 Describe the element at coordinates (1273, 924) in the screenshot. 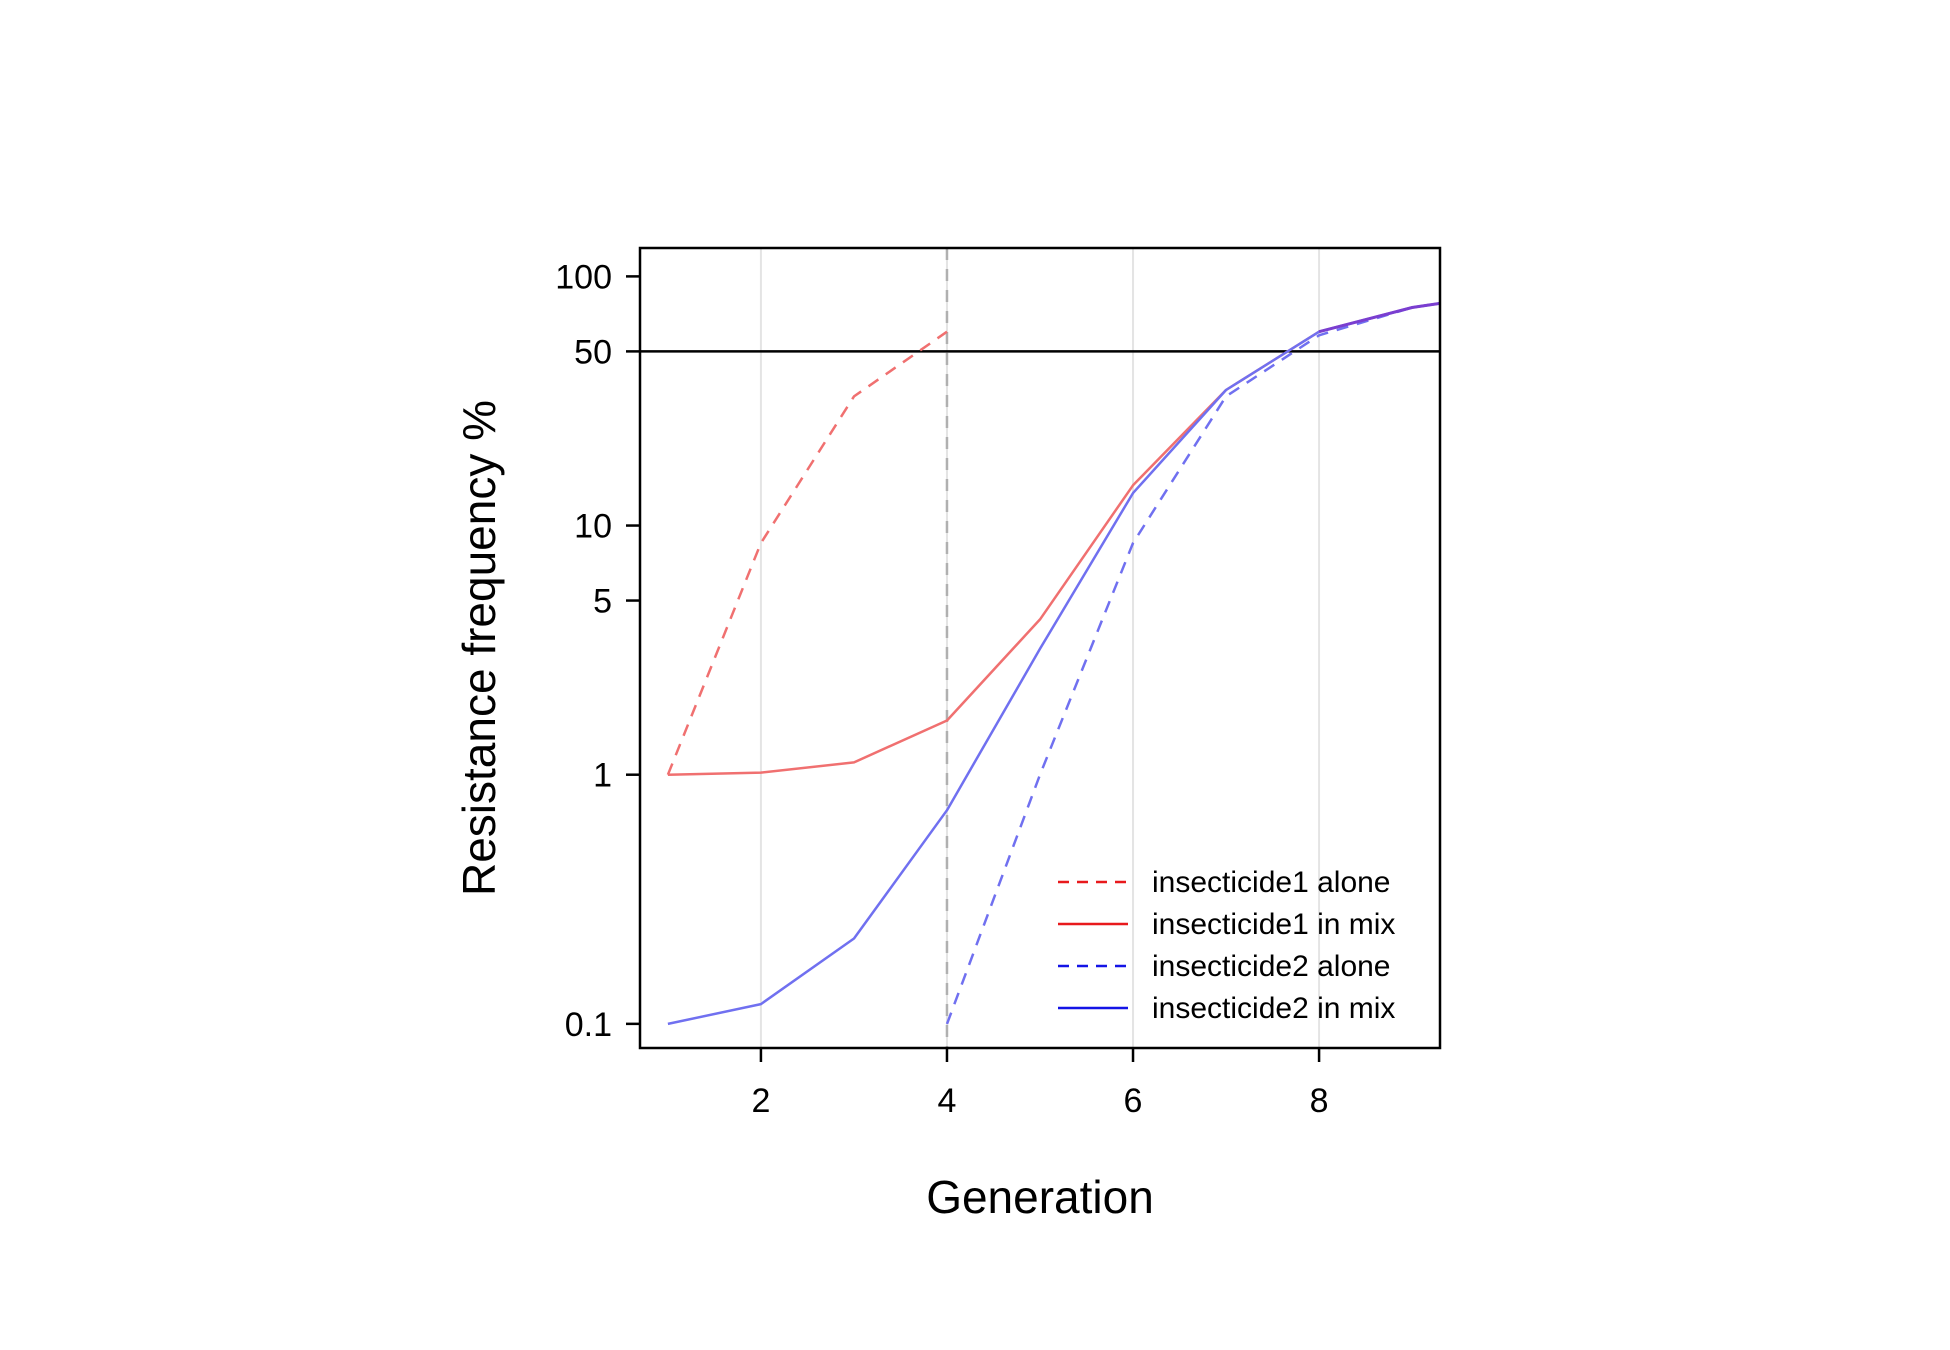

I see `legend-label-2: insecticide1 in mix` at that location.